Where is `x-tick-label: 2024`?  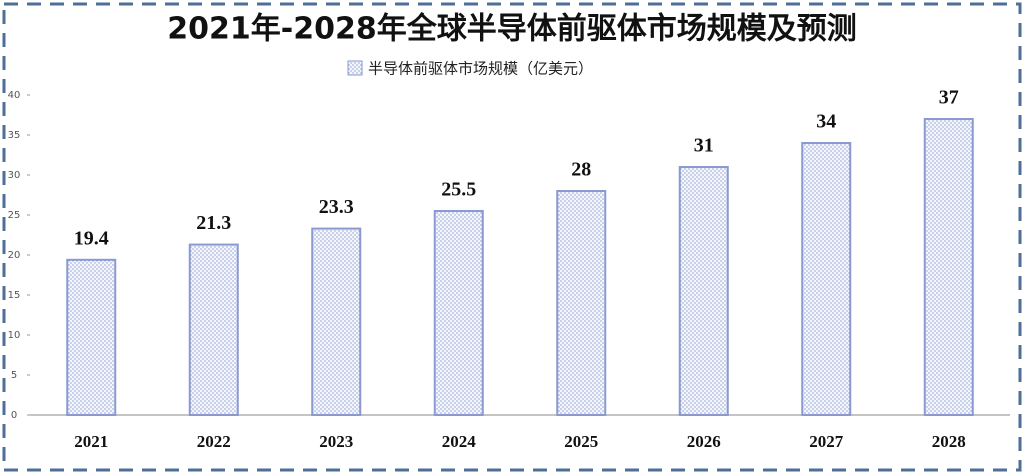 x-tick-label: 2024 is located at coordinates (459, 441).